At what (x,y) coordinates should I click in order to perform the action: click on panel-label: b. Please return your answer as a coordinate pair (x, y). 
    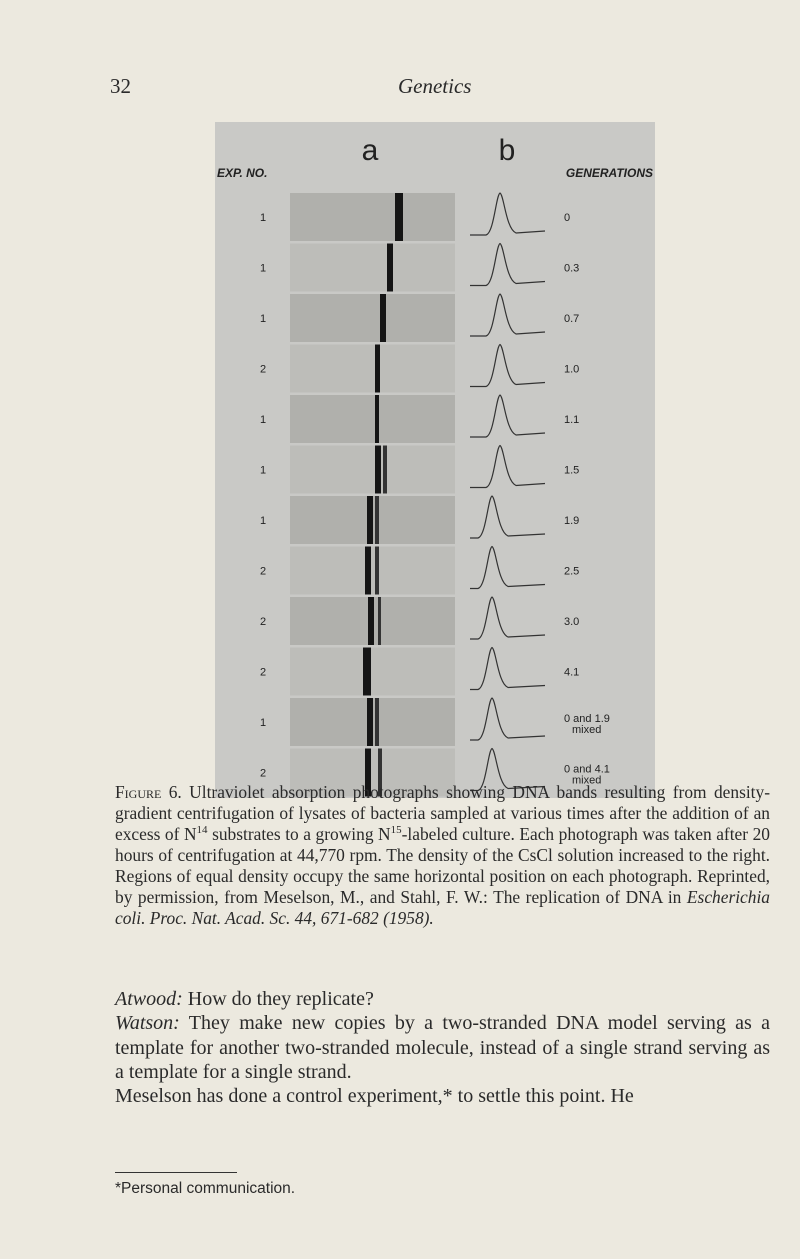
    Looking at the image, I should click on (507, 150).